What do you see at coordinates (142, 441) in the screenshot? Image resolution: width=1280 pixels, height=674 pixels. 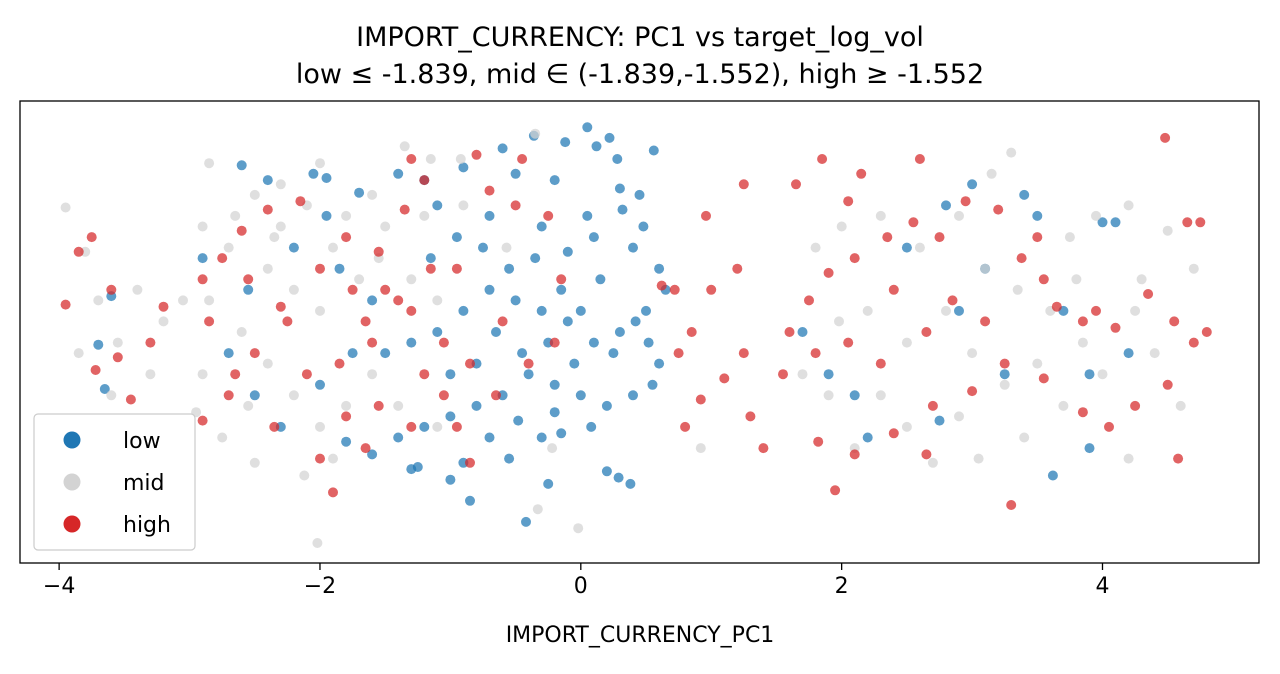 I see `legend-label-low: low` at bounding box center [142, 441].